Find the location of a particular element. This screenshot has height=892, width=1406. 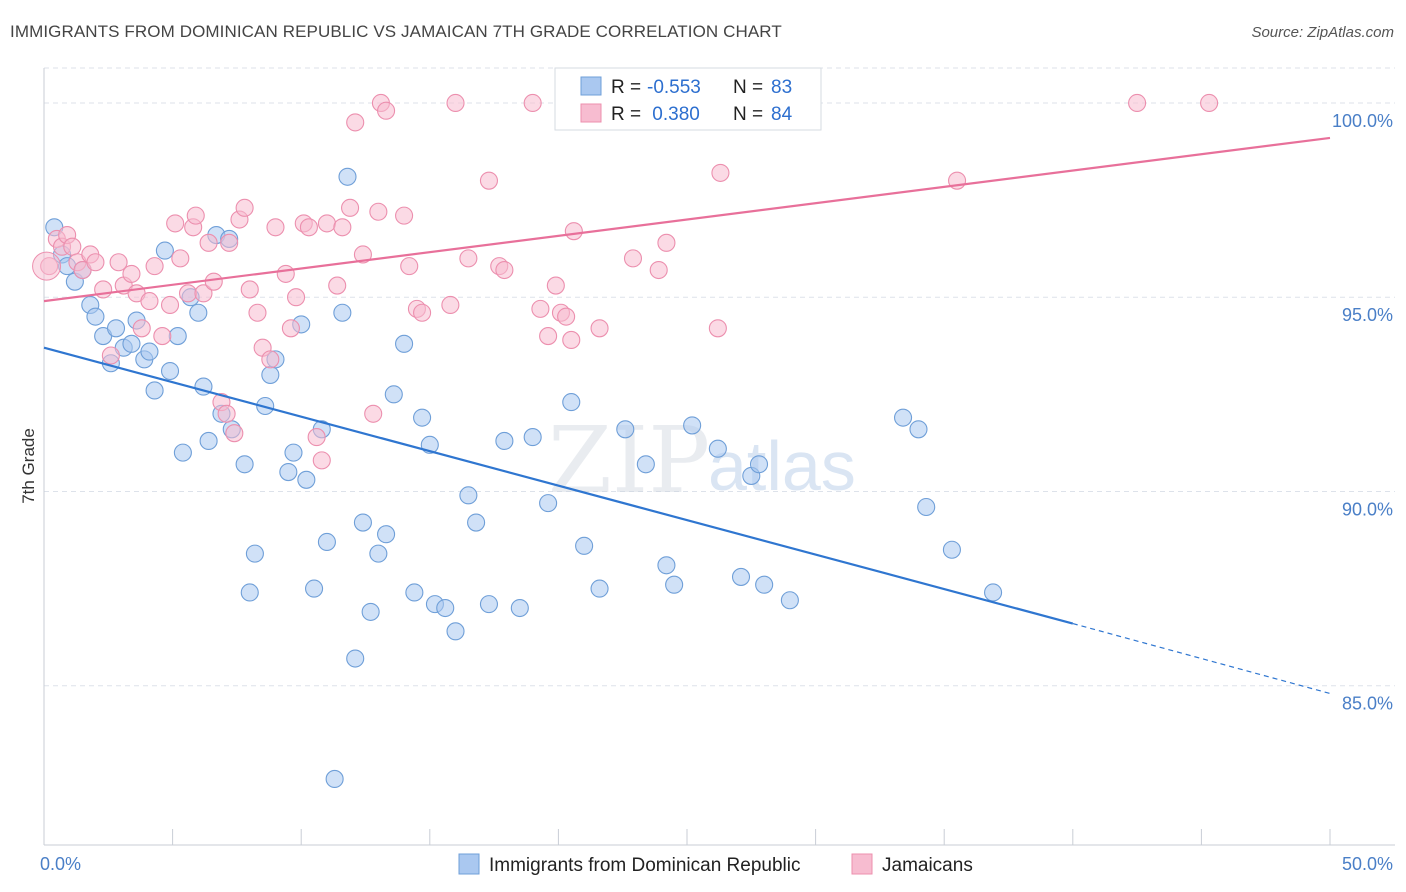

bottom-legend-swatch-blue is located at coordinates (469, 864).